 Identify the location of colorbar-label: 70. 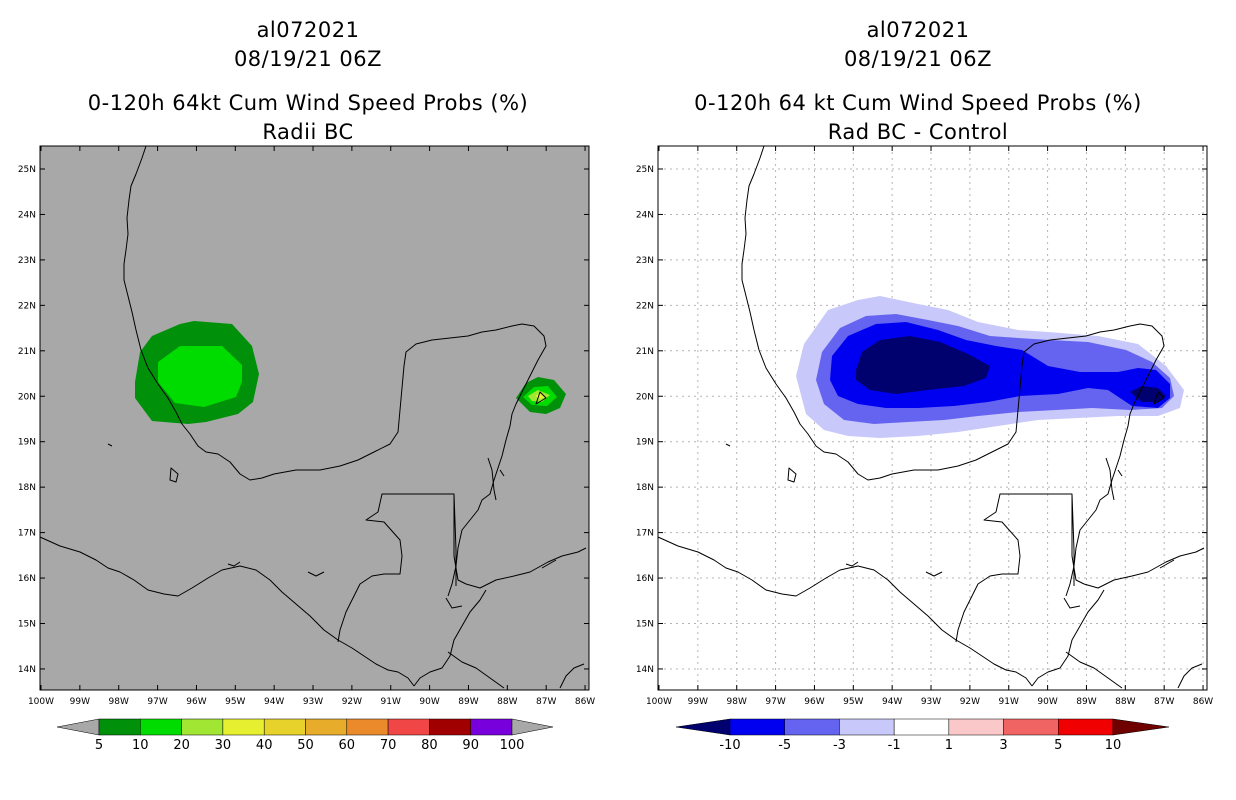
(388, 745).